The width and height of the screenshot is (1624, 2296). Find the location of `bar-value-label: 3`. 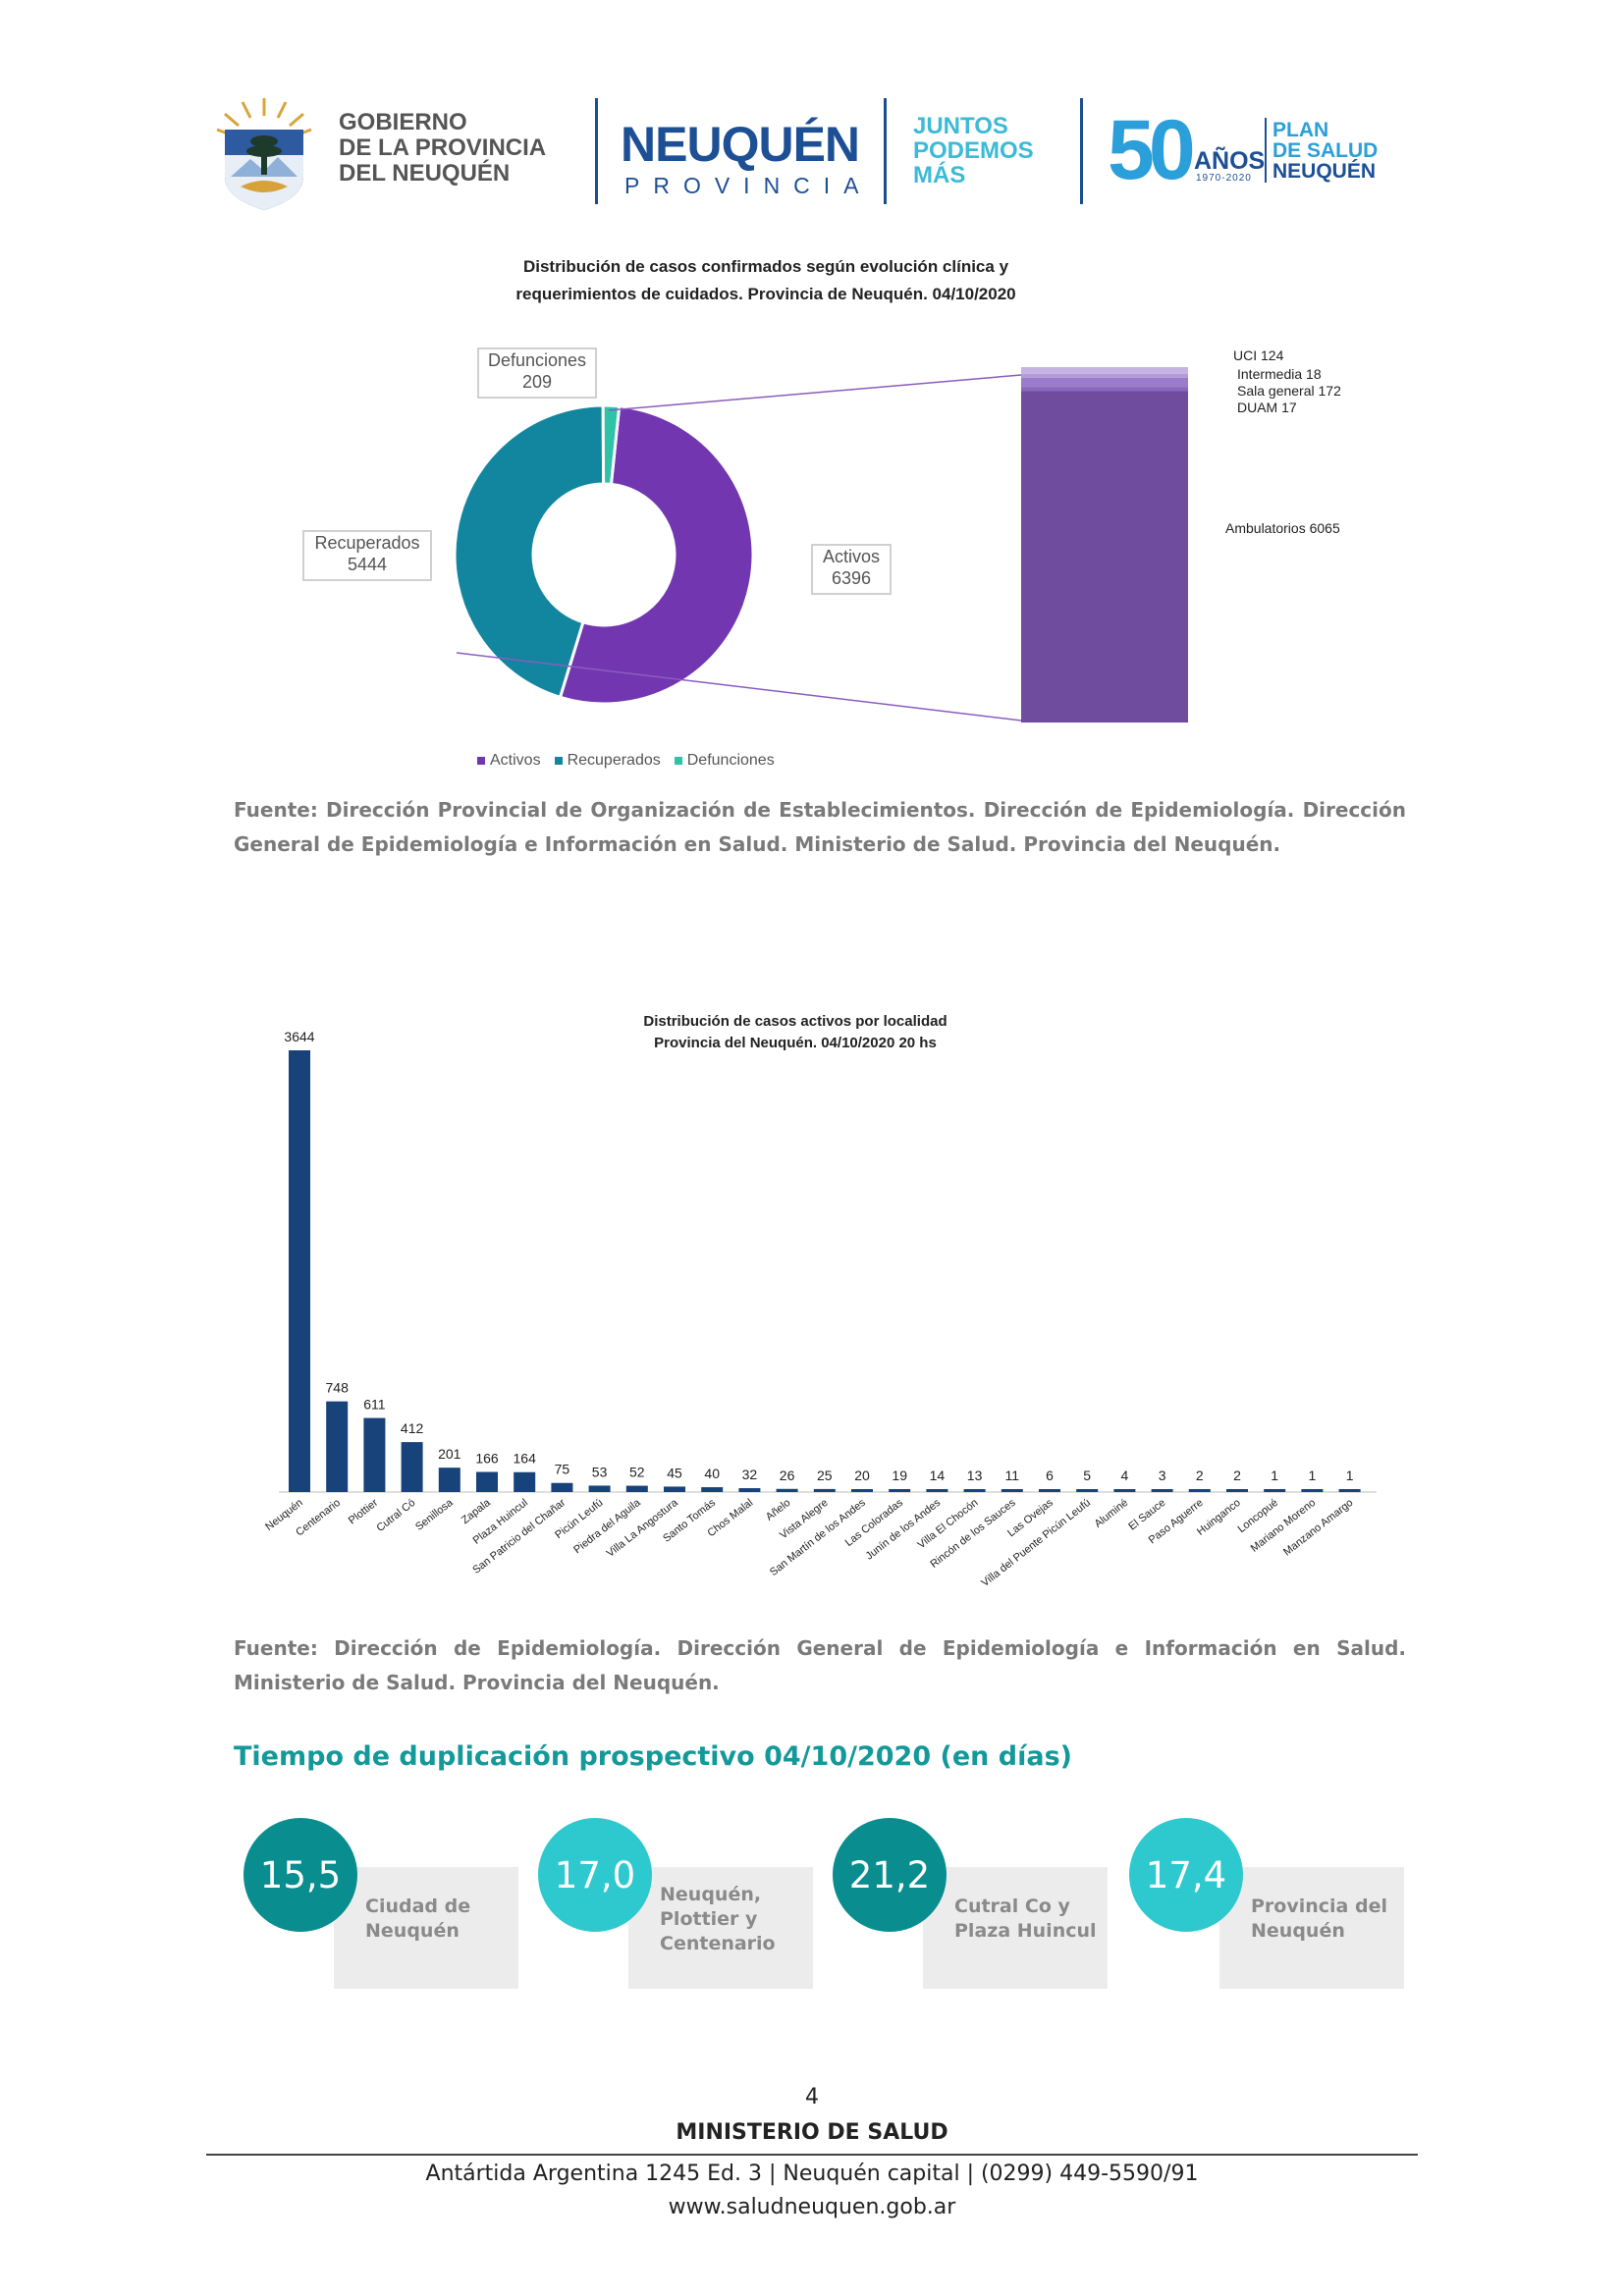

bar-value-label: 3 is located at coordinates (1162, 1475).